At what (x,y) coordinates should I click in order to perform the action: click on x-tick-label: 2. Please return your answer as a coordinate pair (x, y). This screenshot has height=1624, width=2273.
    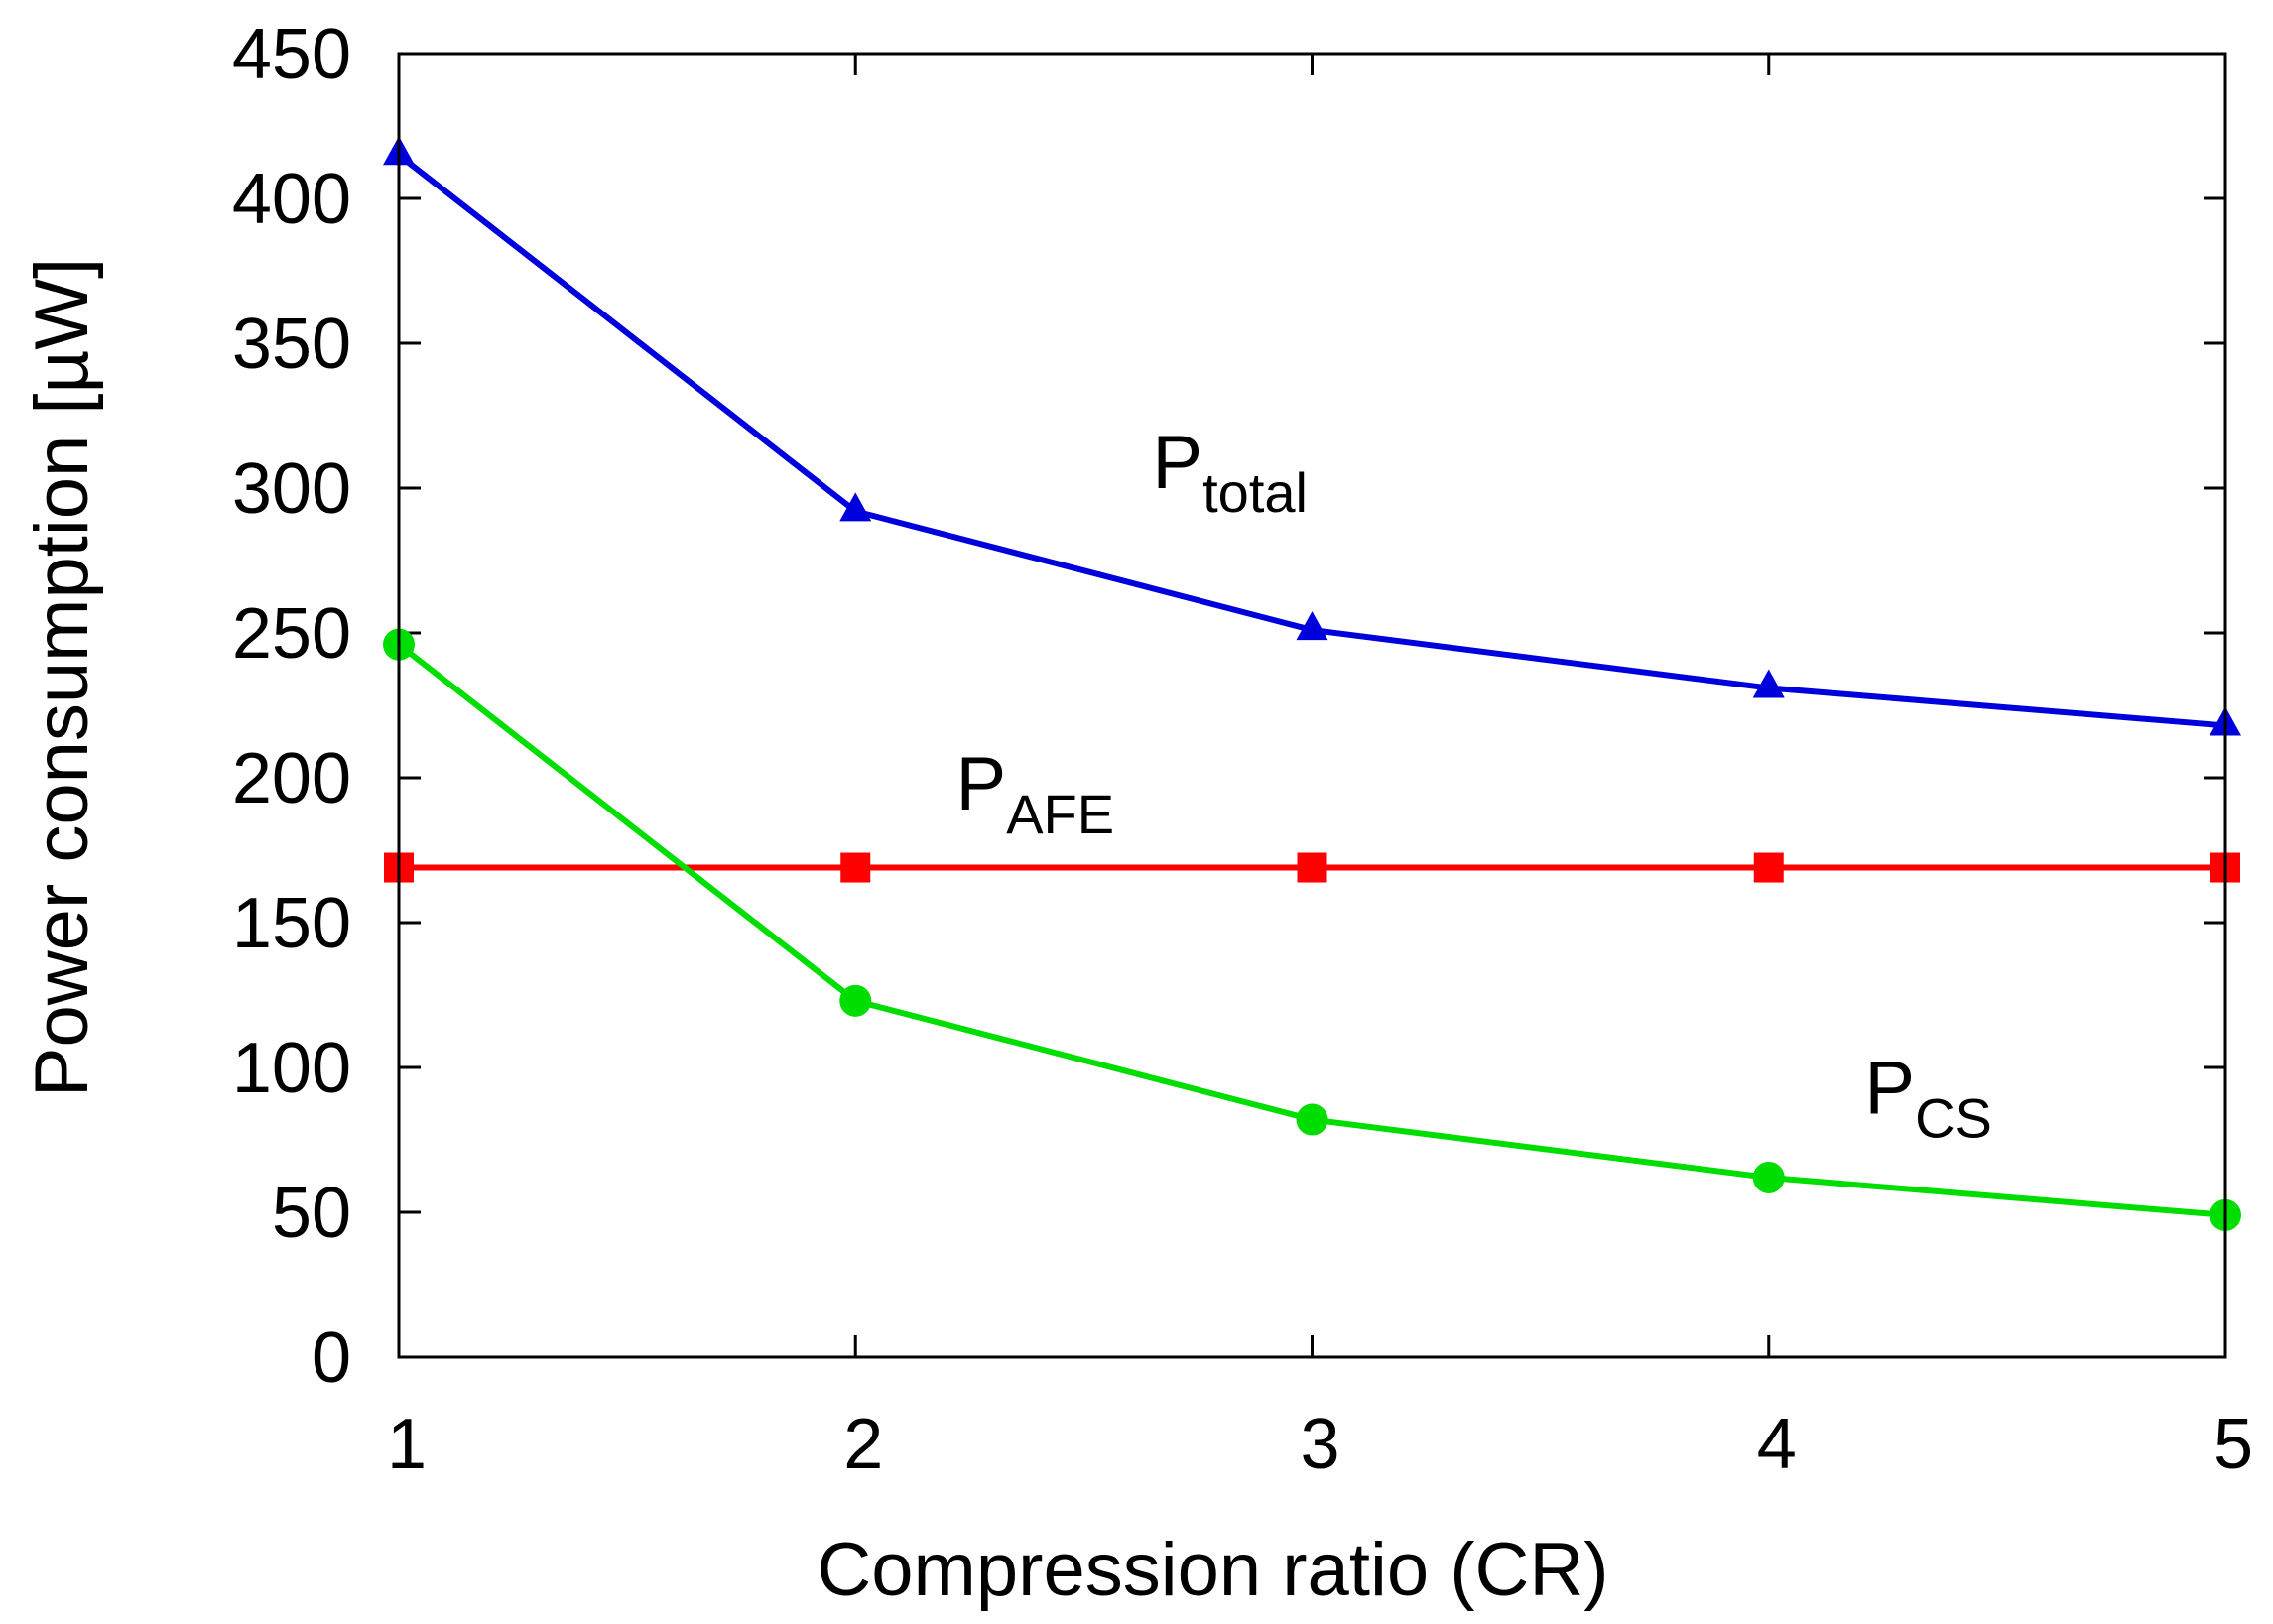
    Looking at the image, I should click on (863, 1444).